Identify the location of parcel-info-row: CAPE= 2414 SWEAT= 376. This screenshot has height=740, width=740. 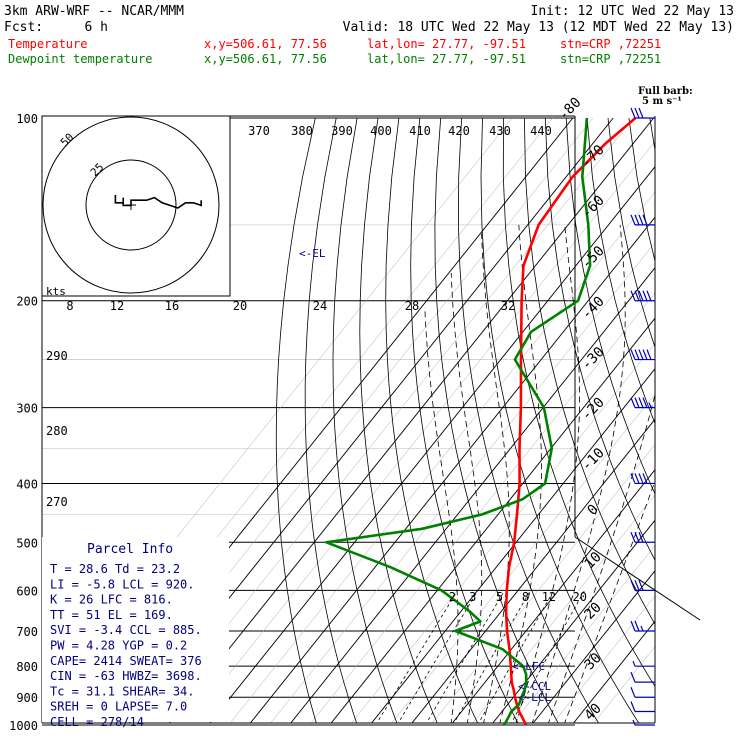
(126, 661).